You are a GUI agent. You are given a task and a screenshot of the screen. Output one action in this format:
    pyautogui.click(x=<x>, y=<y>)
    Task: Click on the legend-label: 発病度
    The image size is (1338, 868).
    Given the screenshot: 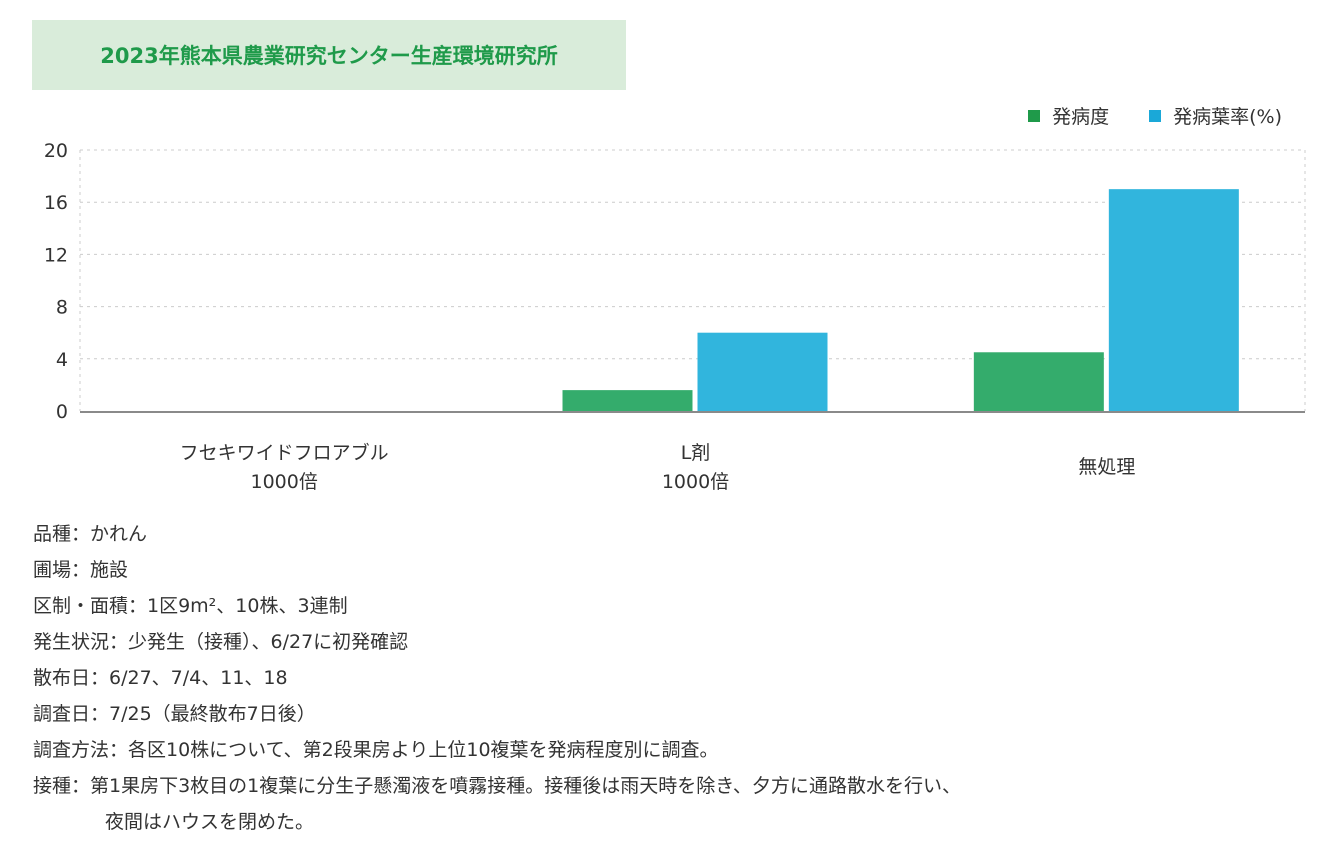 What is the action you would take?
    pyautogui.click(x=1081, y=117)
    